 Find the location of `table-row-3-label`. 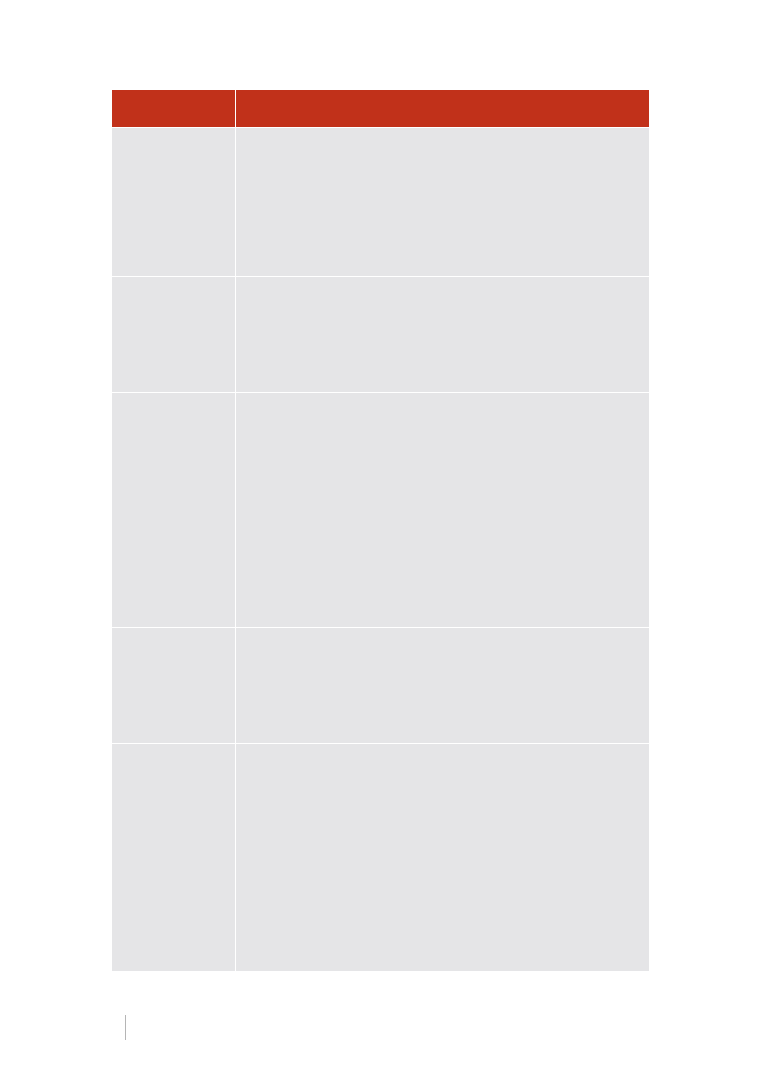

table-row-3-label is located at coordinates (173, 510).